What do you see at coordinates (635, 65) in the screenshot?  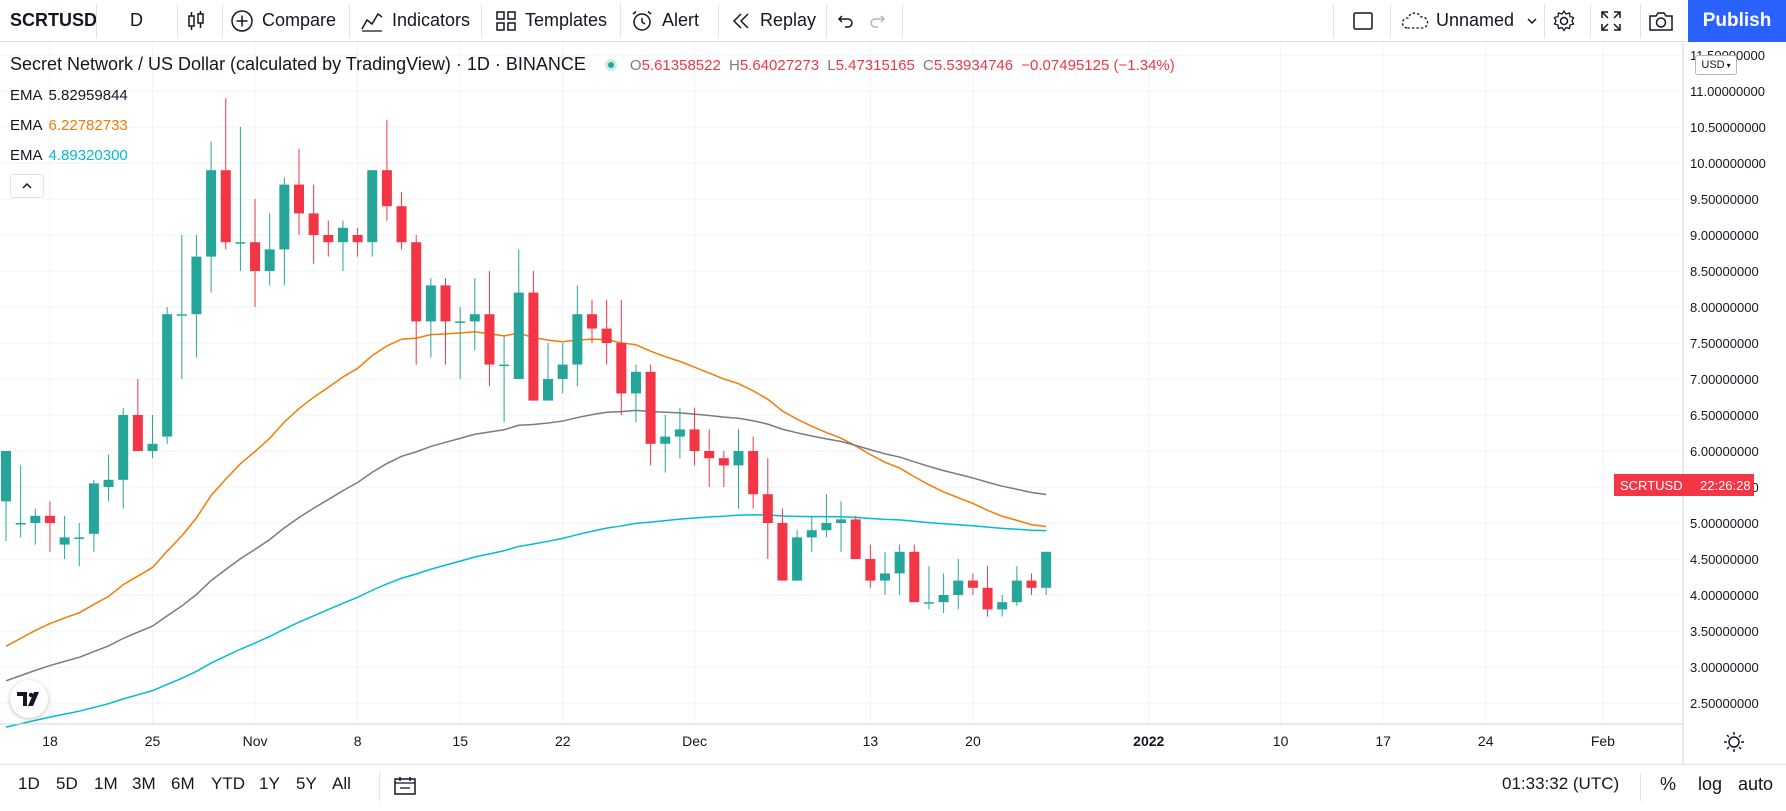 I see `open-label: O` at bounding box center [635, 65].